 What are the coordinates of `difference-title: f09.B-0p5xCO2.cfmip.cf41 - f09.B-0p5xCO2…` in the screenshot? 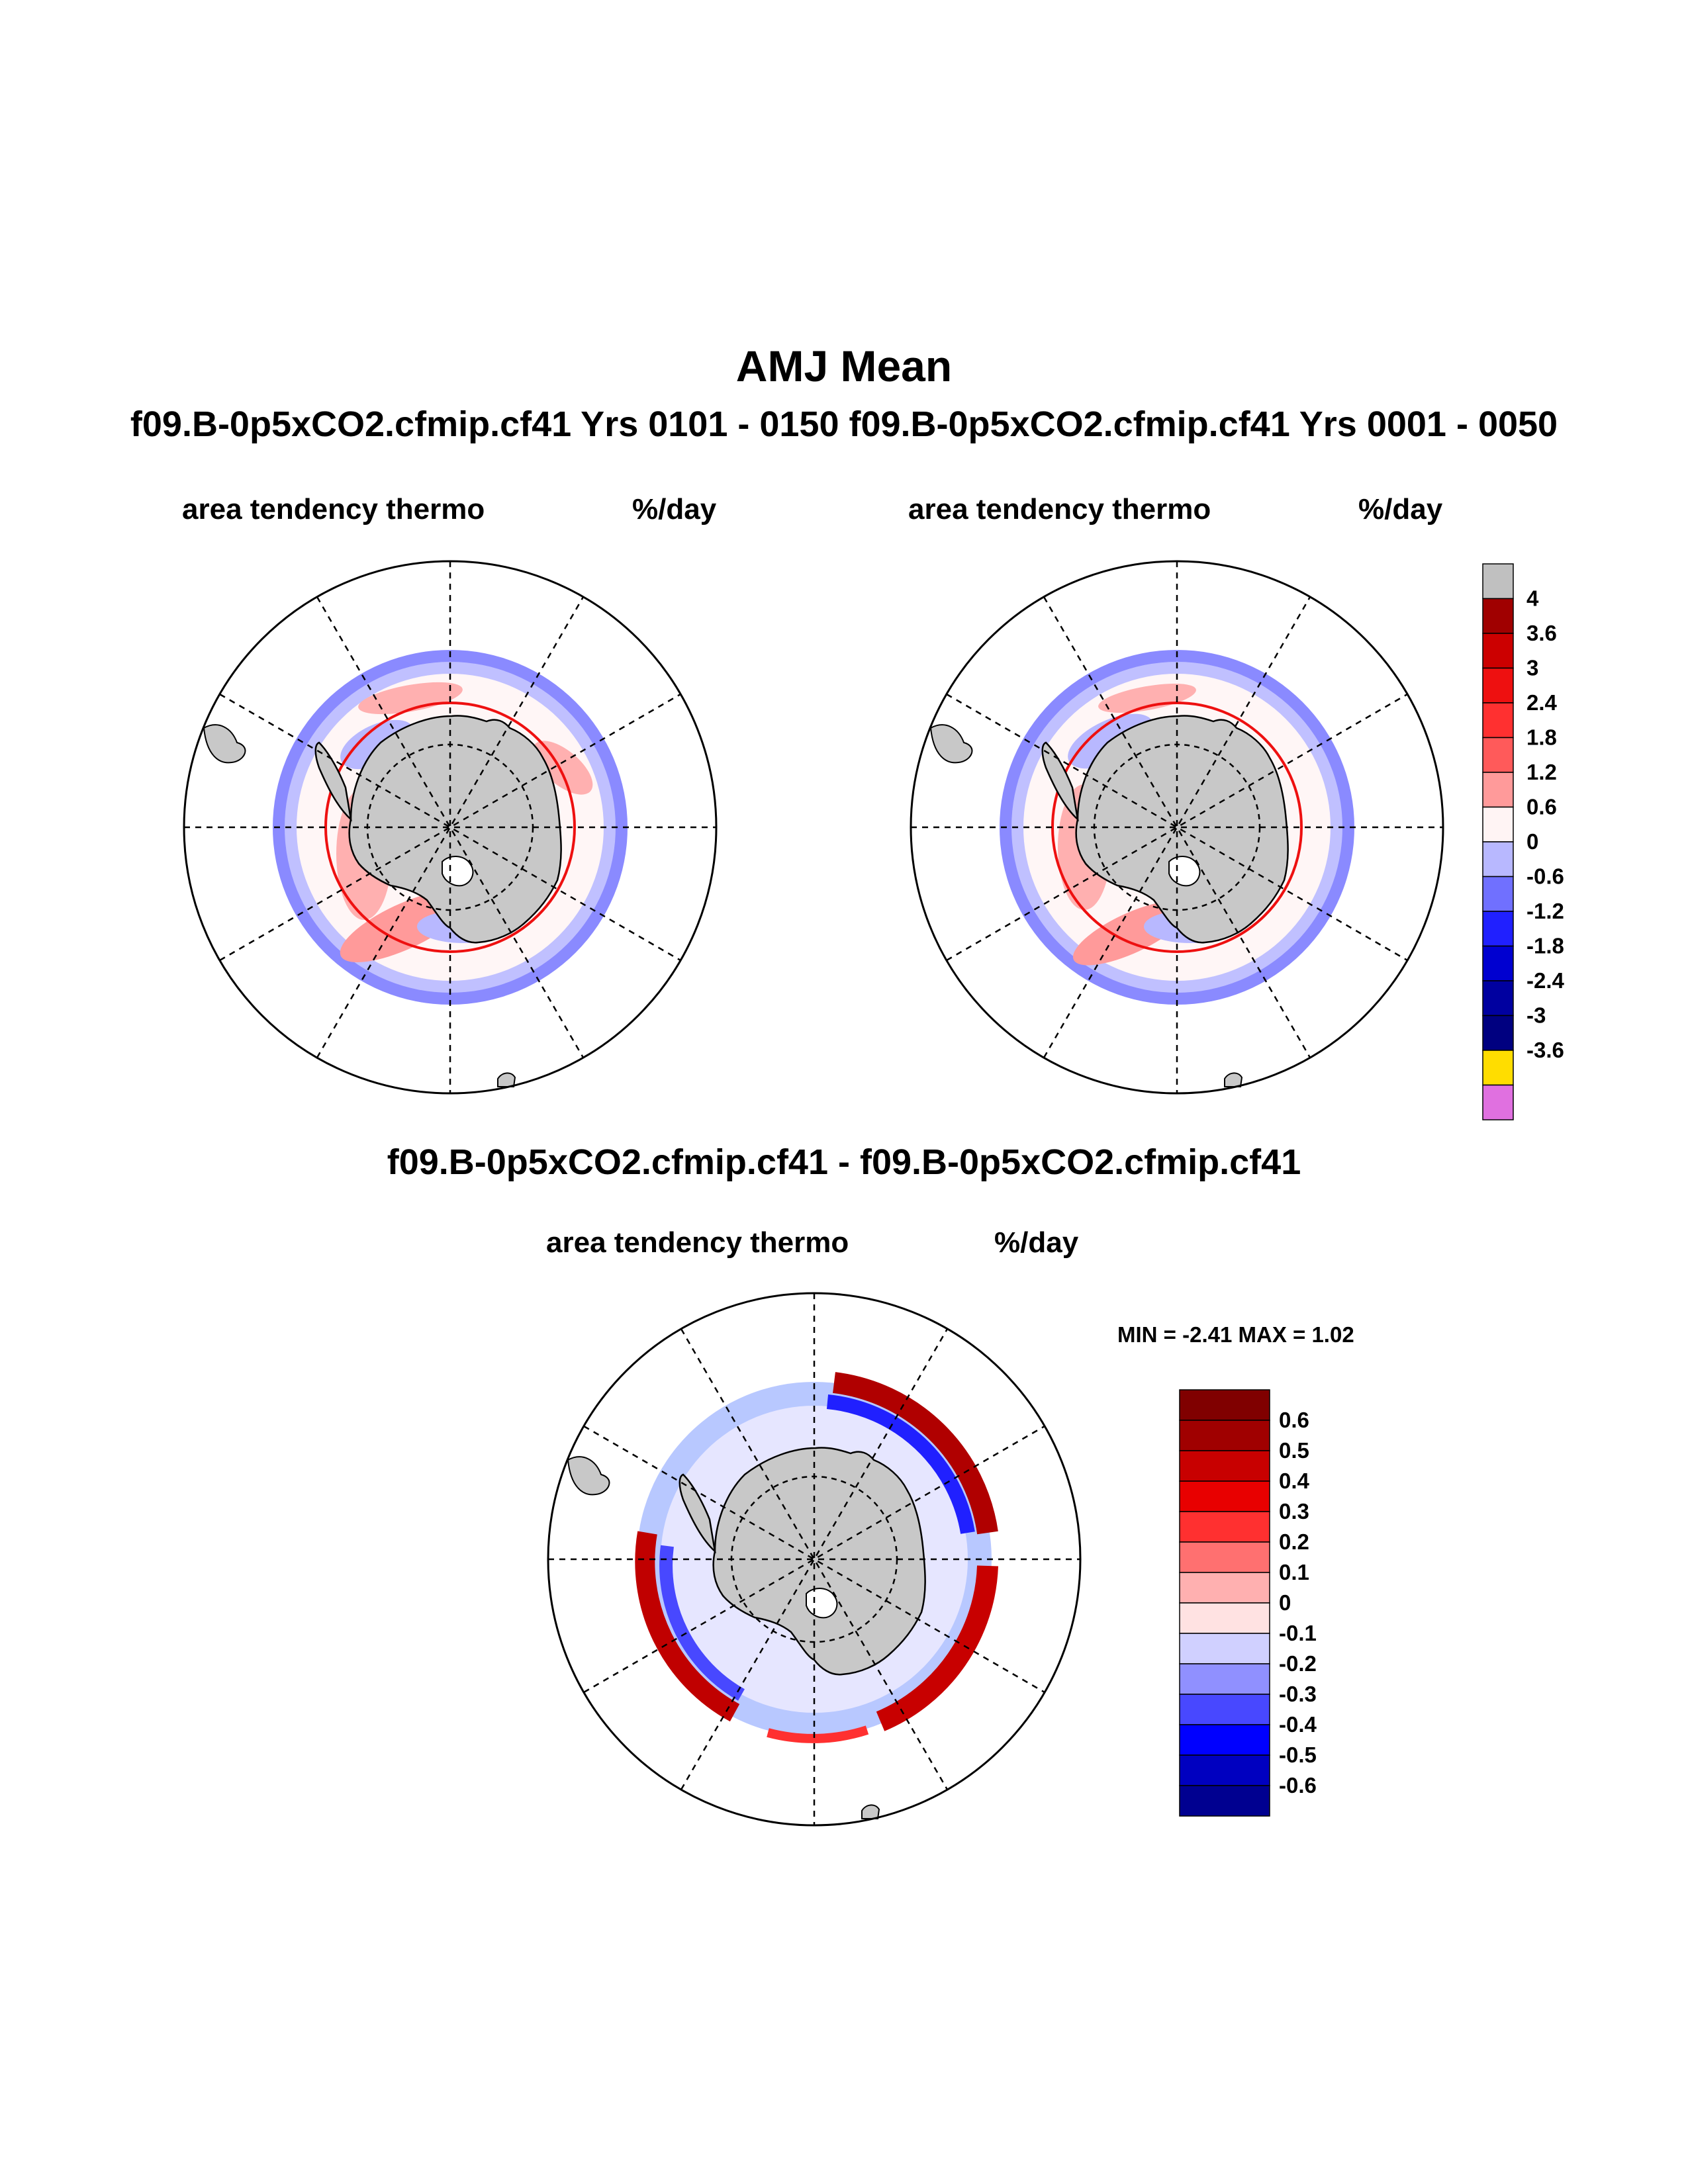 It's located at (844, 1162).